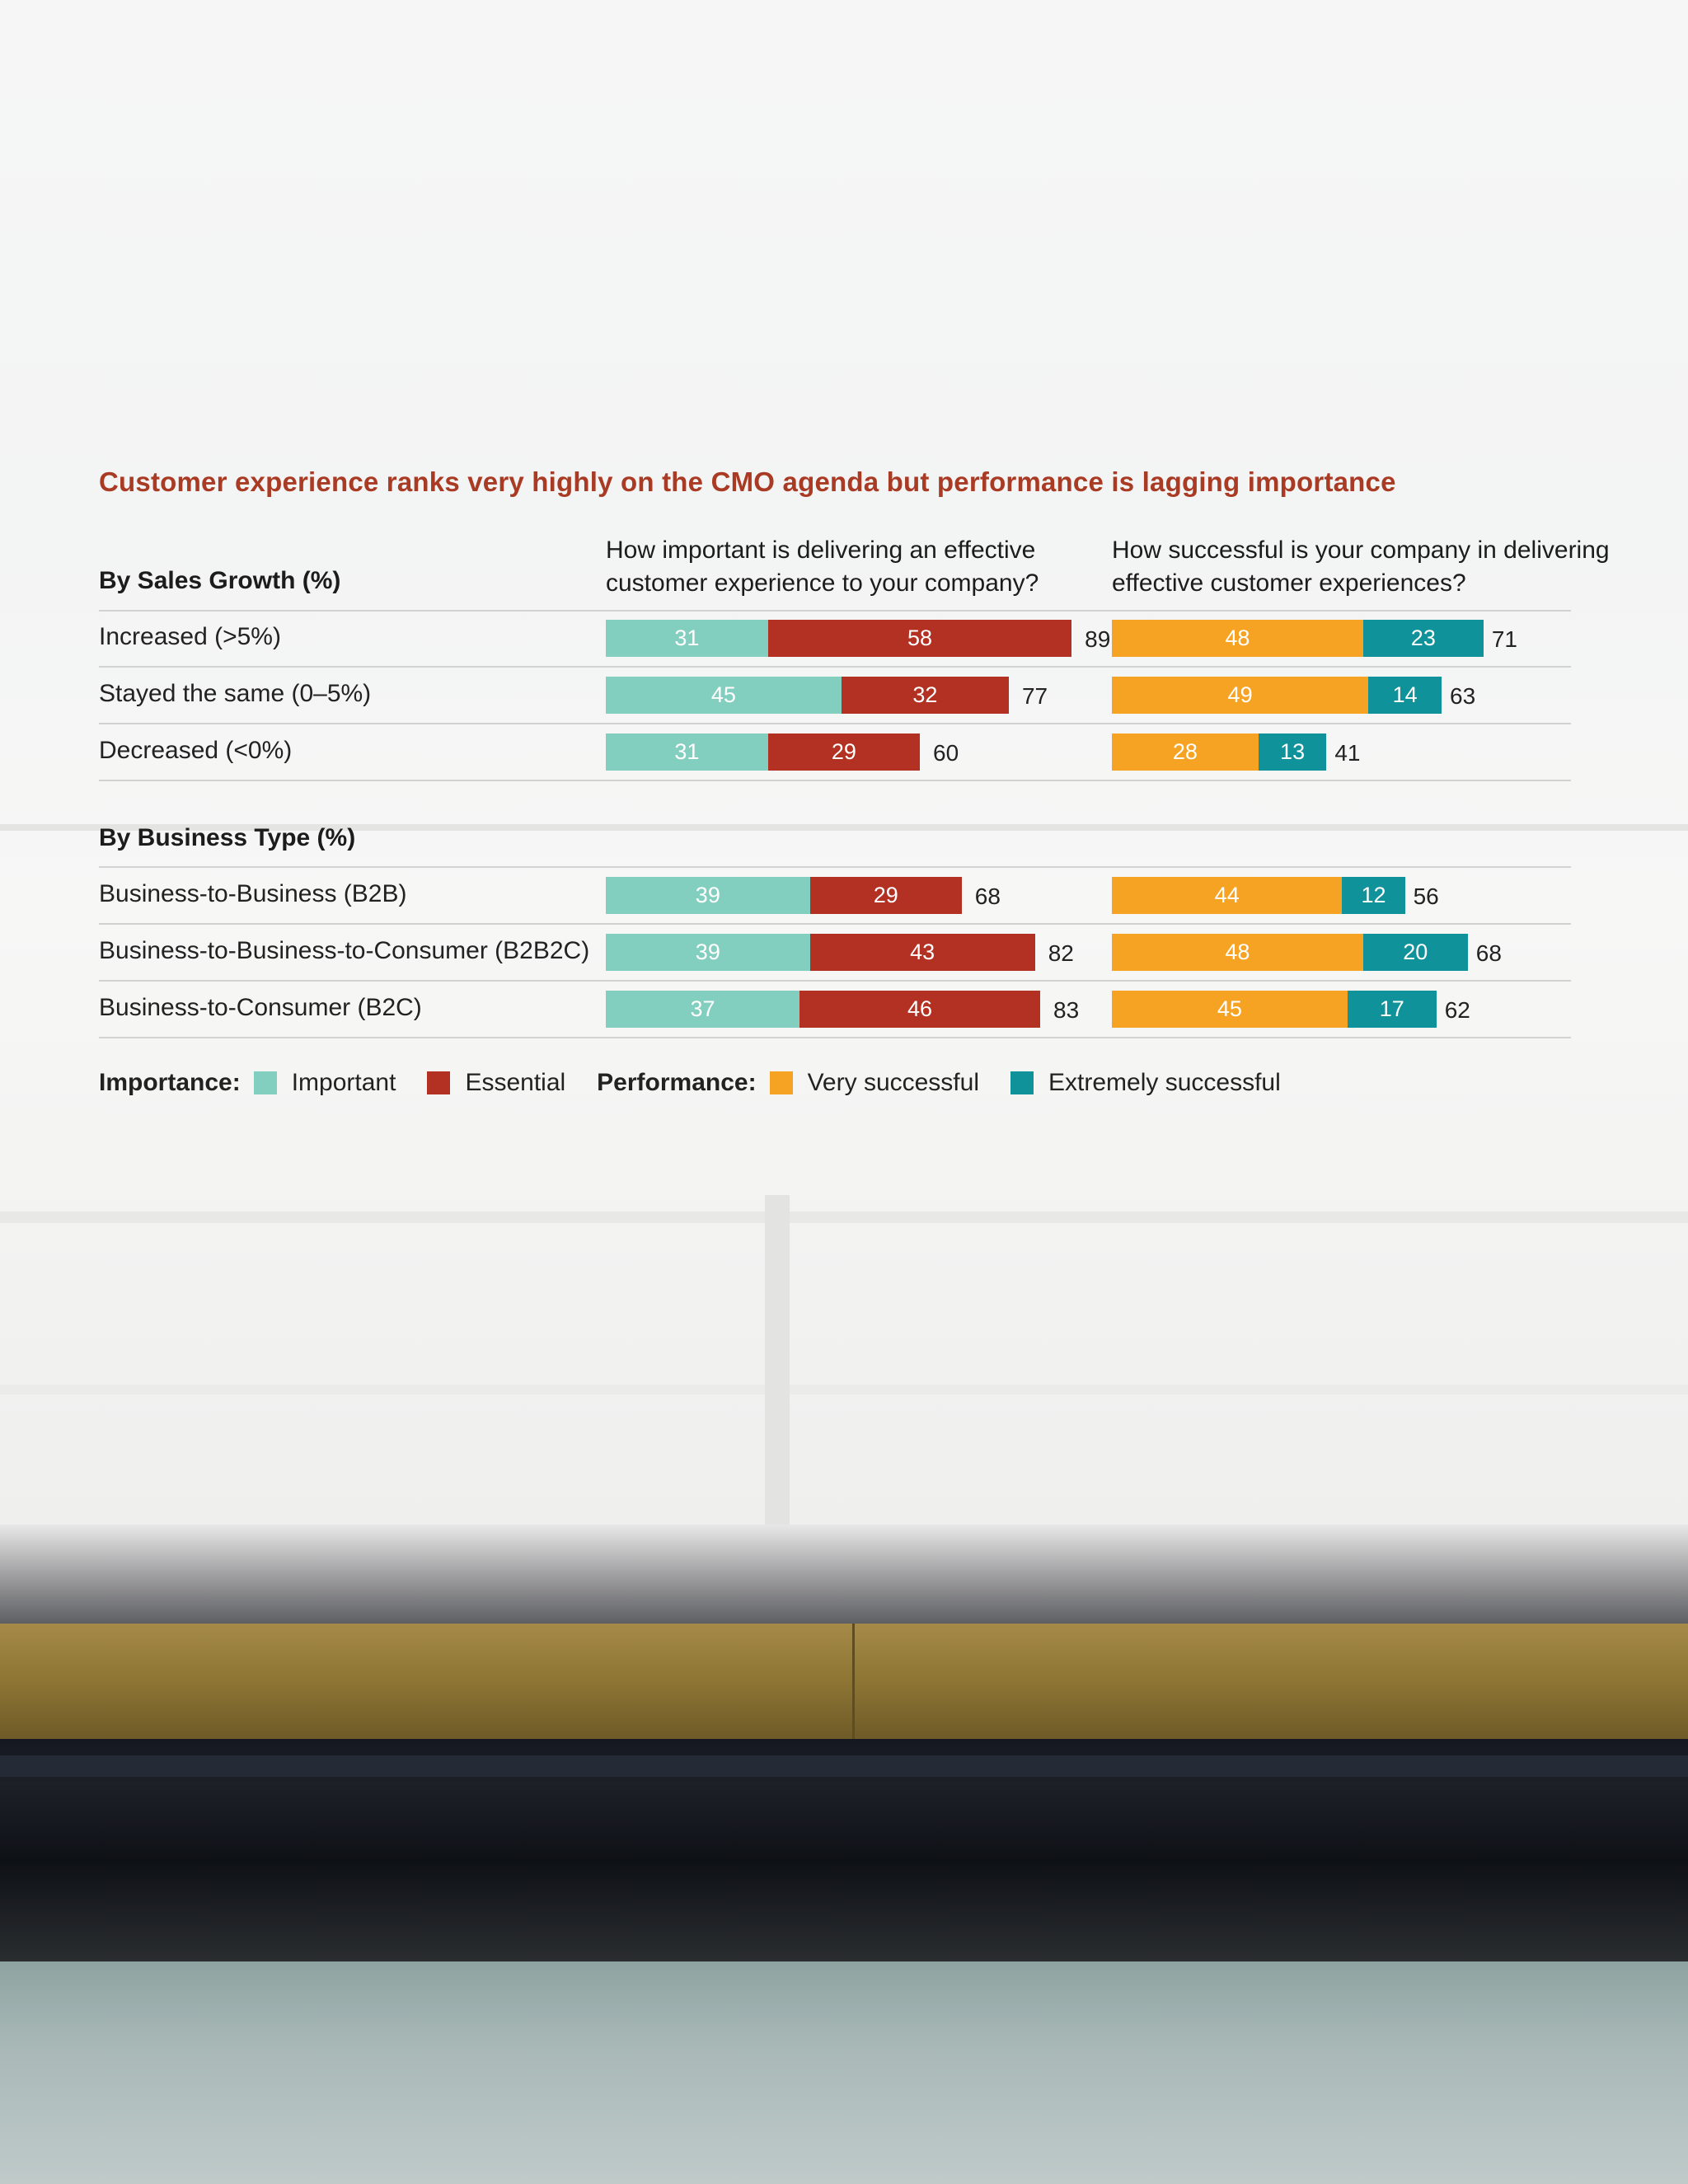 The height and width of the screenshot is (2184, 1688). Describe the element at coordinates (1098, 639) in the screenshot. I see `importance-total-label: 89` at that location.